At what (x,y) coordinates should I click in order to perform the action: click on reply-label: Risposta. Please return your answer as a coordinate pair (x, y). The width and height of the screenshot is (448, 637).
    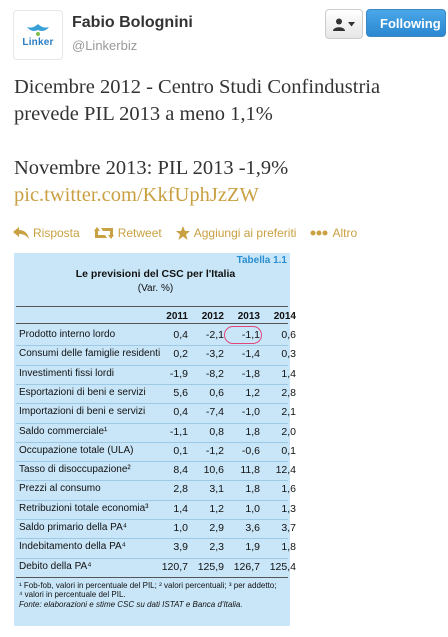
    Looking at the image, I should click on (56, 233).